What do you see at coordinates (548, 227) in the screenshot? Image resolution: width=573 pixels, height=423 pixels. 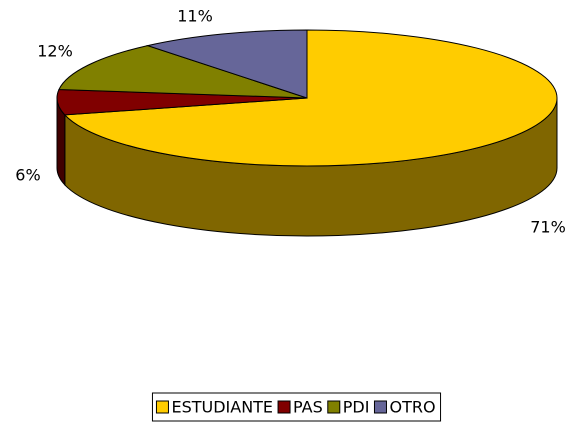 I see `data-label: 71%` at bounding box center [548, 227].